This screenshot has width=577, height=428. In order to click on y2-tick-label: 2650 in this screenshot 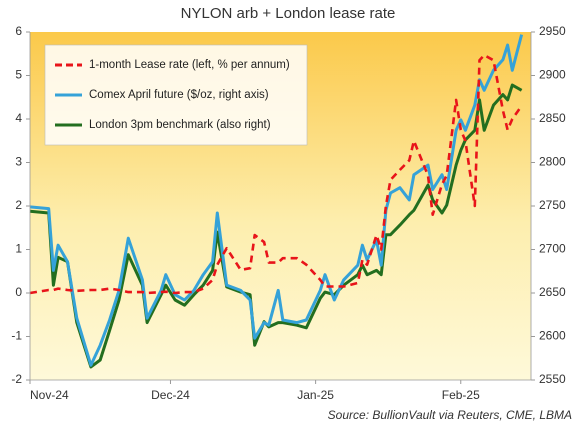, I will do `click(552, 292)`.